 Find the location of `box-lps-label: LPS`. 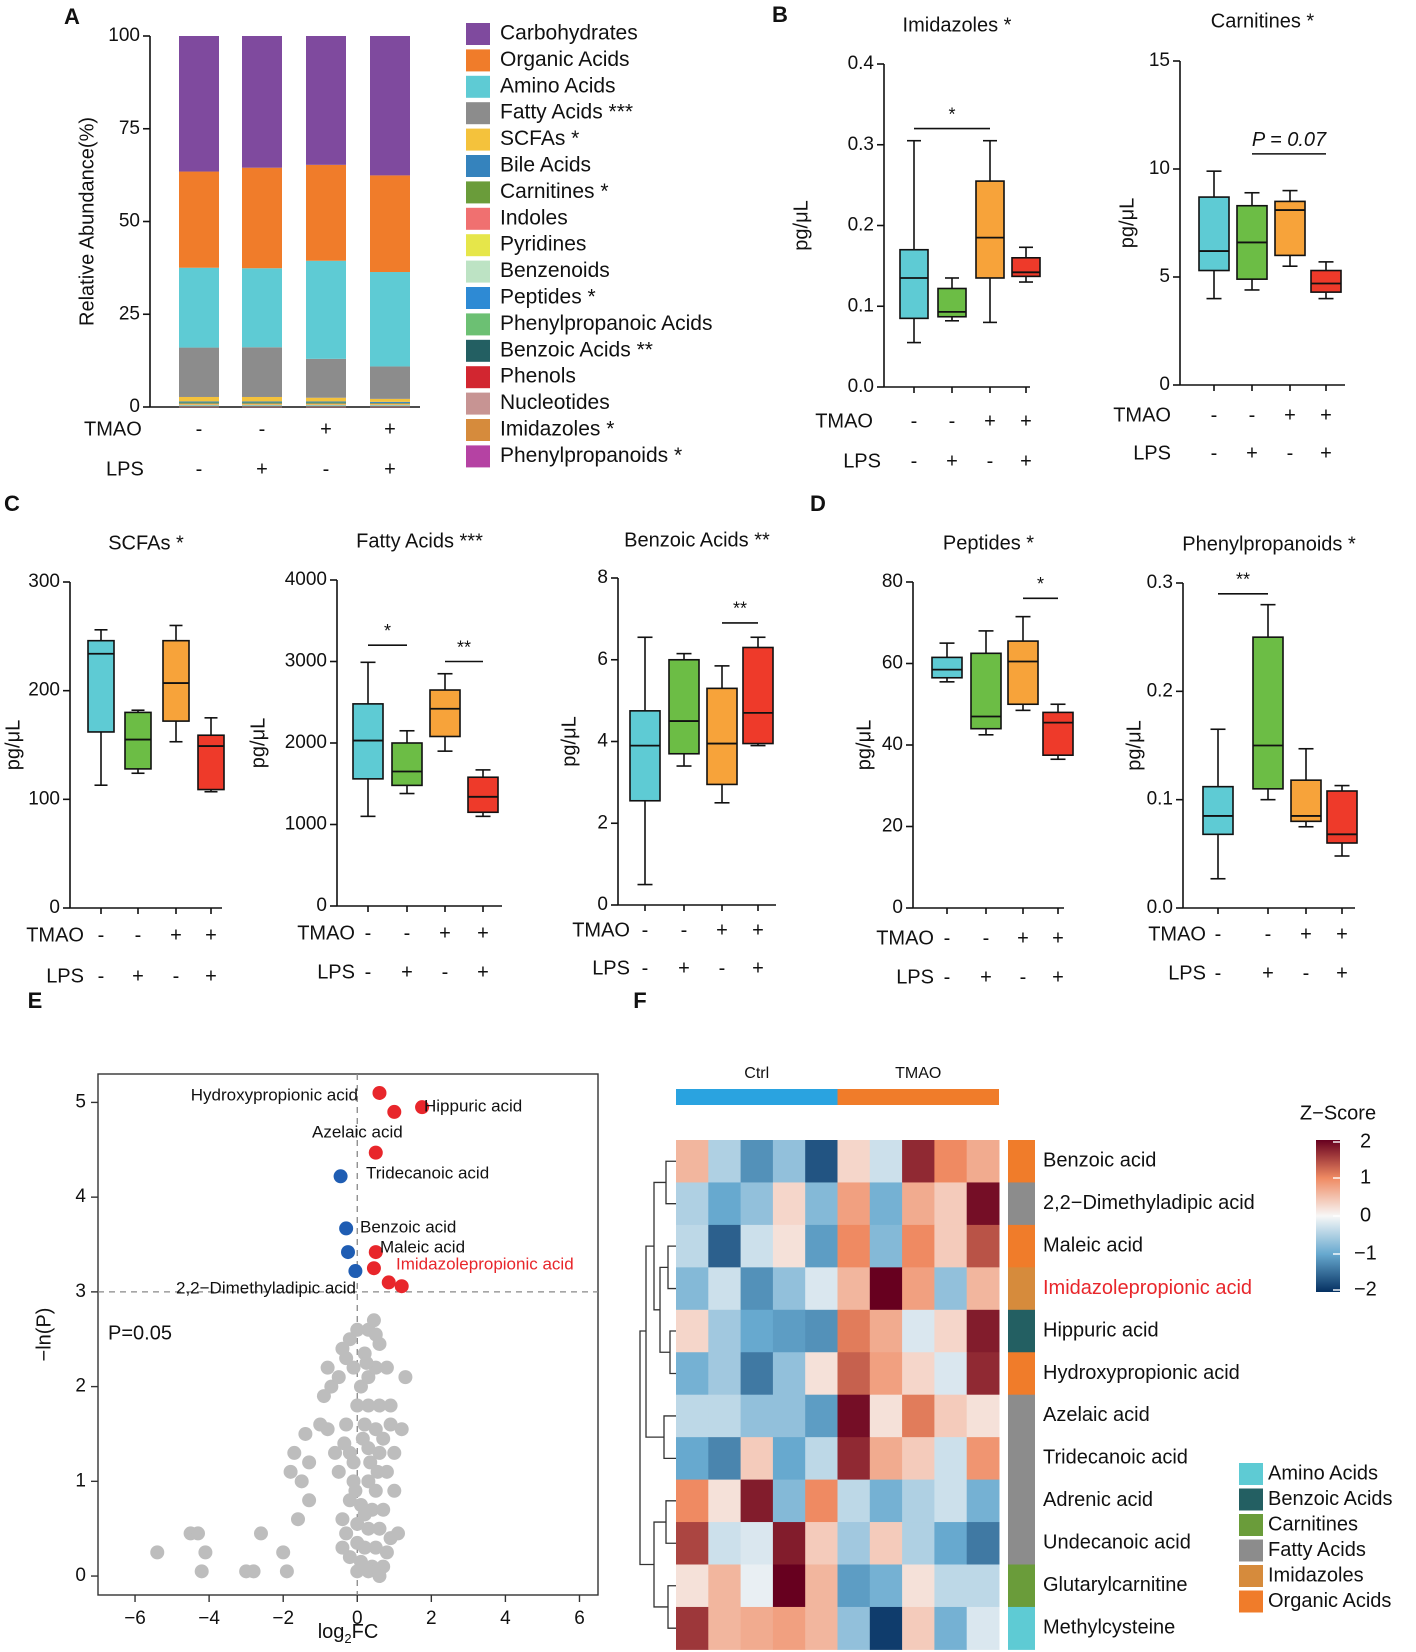

box-lps-label: LPS is located at coordinates (611, 968).